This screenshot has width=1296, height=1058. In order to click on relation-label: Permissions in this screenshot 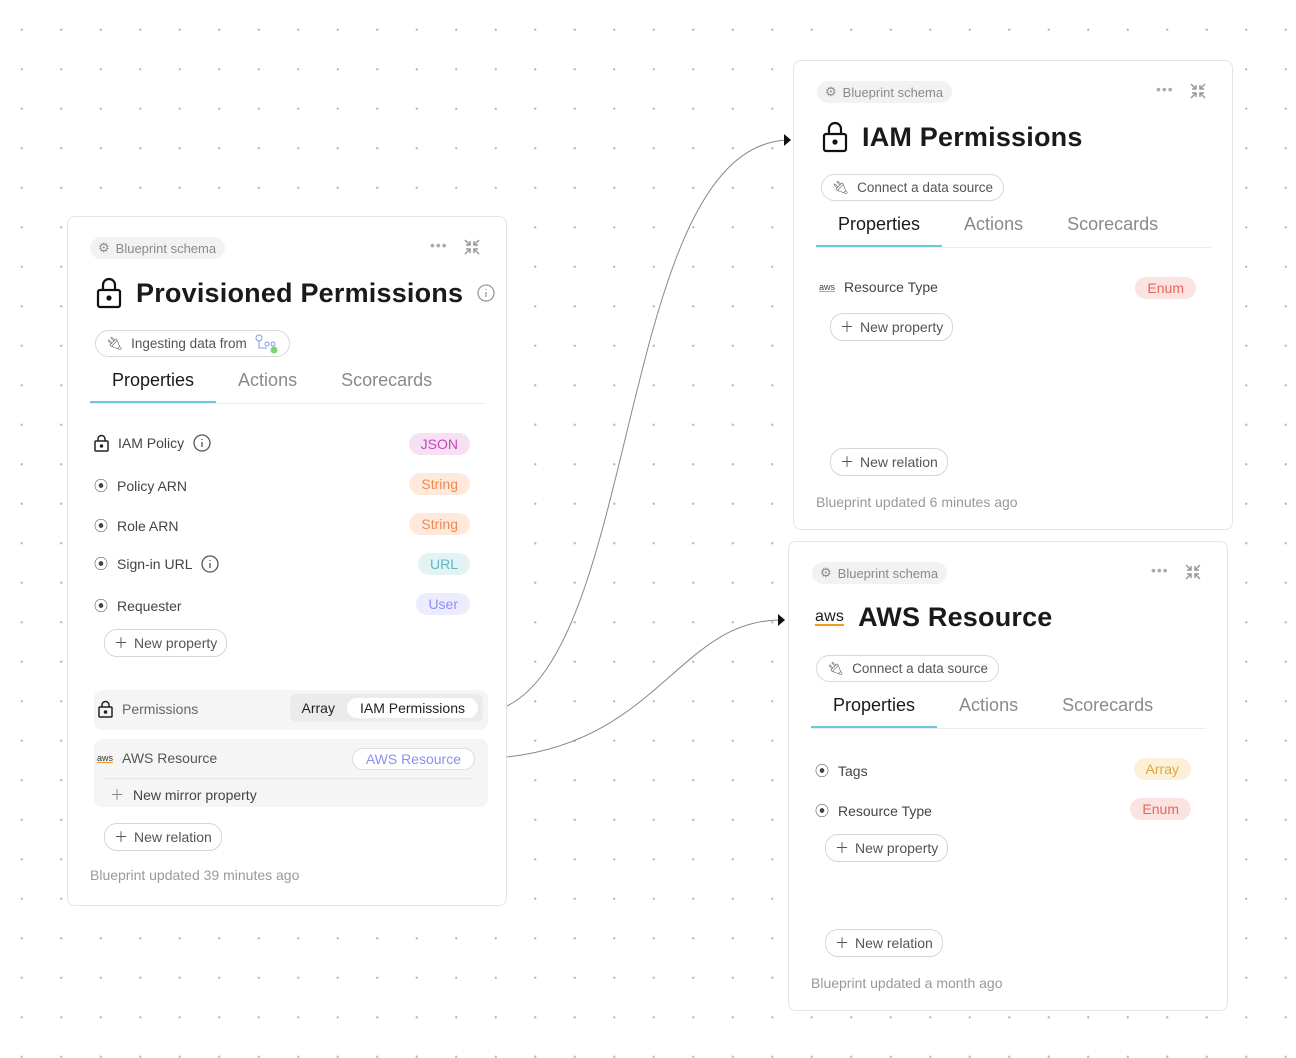, I will do `click(148, 709)`.